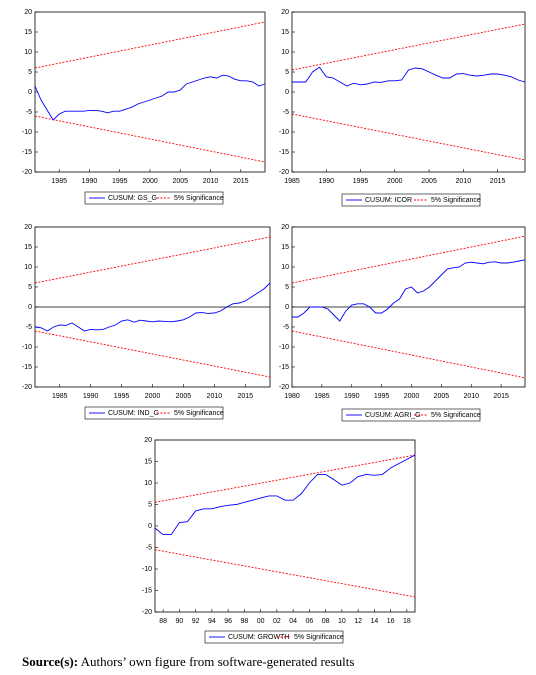 The height and width of the screenshot is (675, 536). Describe the element at coordinates (228, 621) in the screenshot. I see `x-tick-label: 96` at that location.